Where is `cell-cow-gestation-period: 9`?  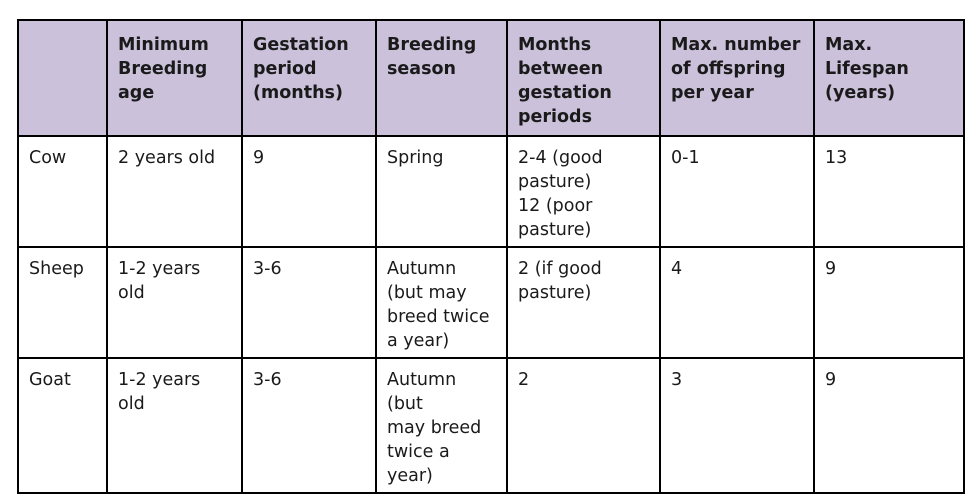 cell-cow-gestation-period: 9 is located at coordinates (309, 191).